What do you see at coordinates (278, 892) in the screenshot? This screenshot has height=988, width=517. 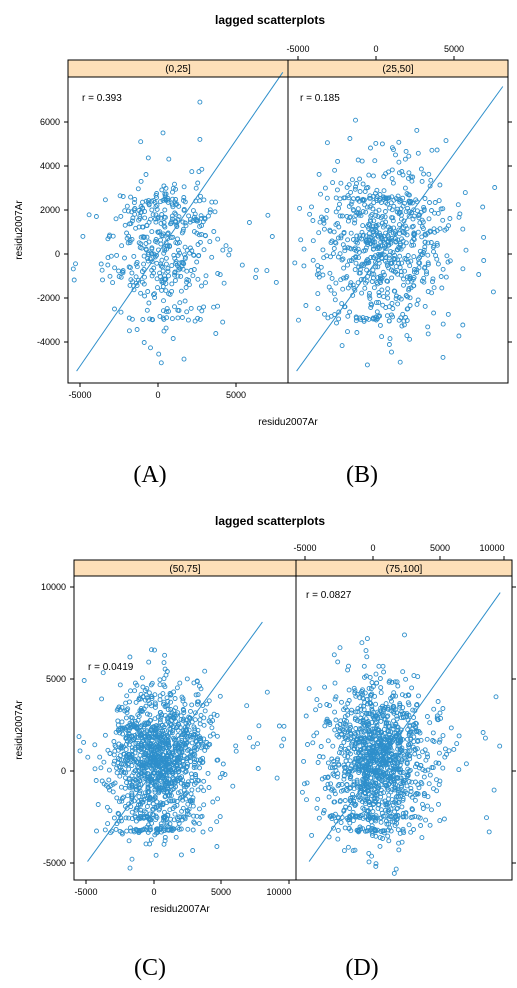 I see `bottom-tick-label: 10000` at bounding box center [278, 892].